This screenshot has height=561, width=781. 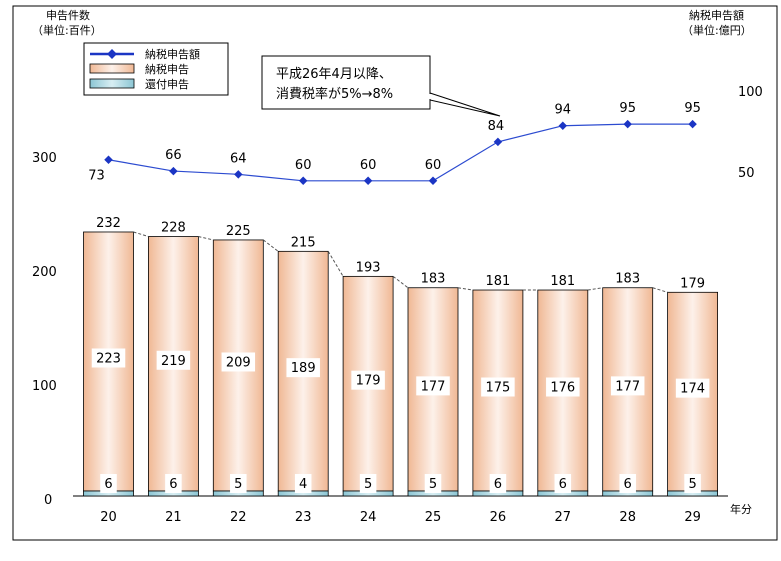 What do you see at coordinates (400, 152) in the screenshot?
I see `amount-line` at bounding box center [400, 152].